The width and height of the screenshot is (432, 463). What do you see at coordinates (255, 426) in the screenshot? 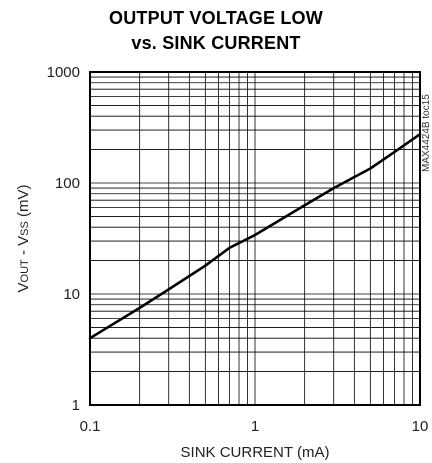
I see `x-tick-label: 1` at bounding box center [255, 426].